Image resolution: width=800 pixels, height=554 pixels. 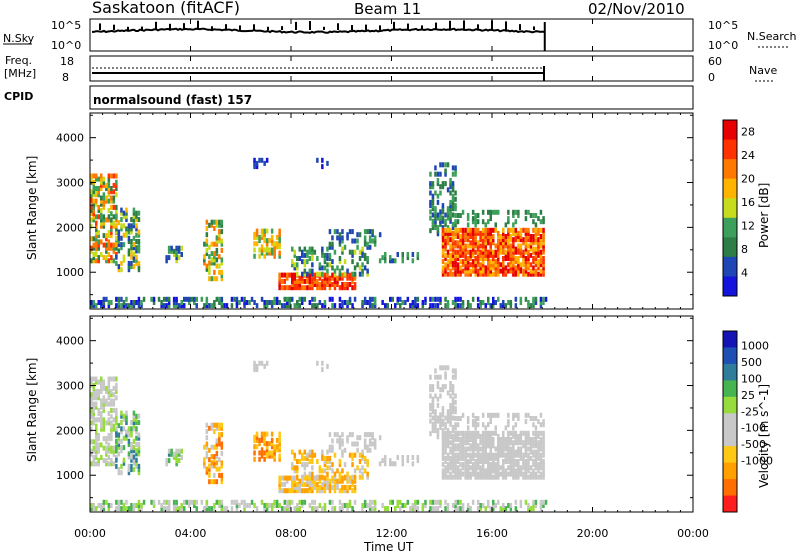 I want to click on velocity-colorbar-swatch, so click(x=730, y=372).